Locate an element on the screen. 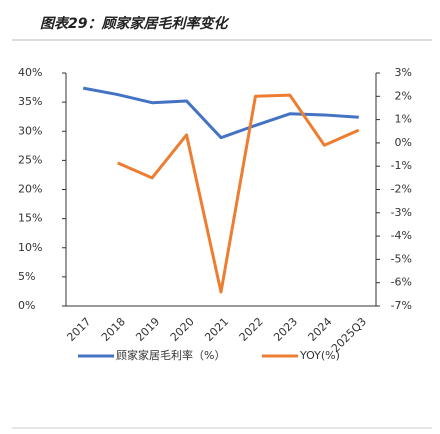 Image resolution: width=440 pixels, height=434 pixels. x-tick-label: 2021 is located at coordinates (216, 329).